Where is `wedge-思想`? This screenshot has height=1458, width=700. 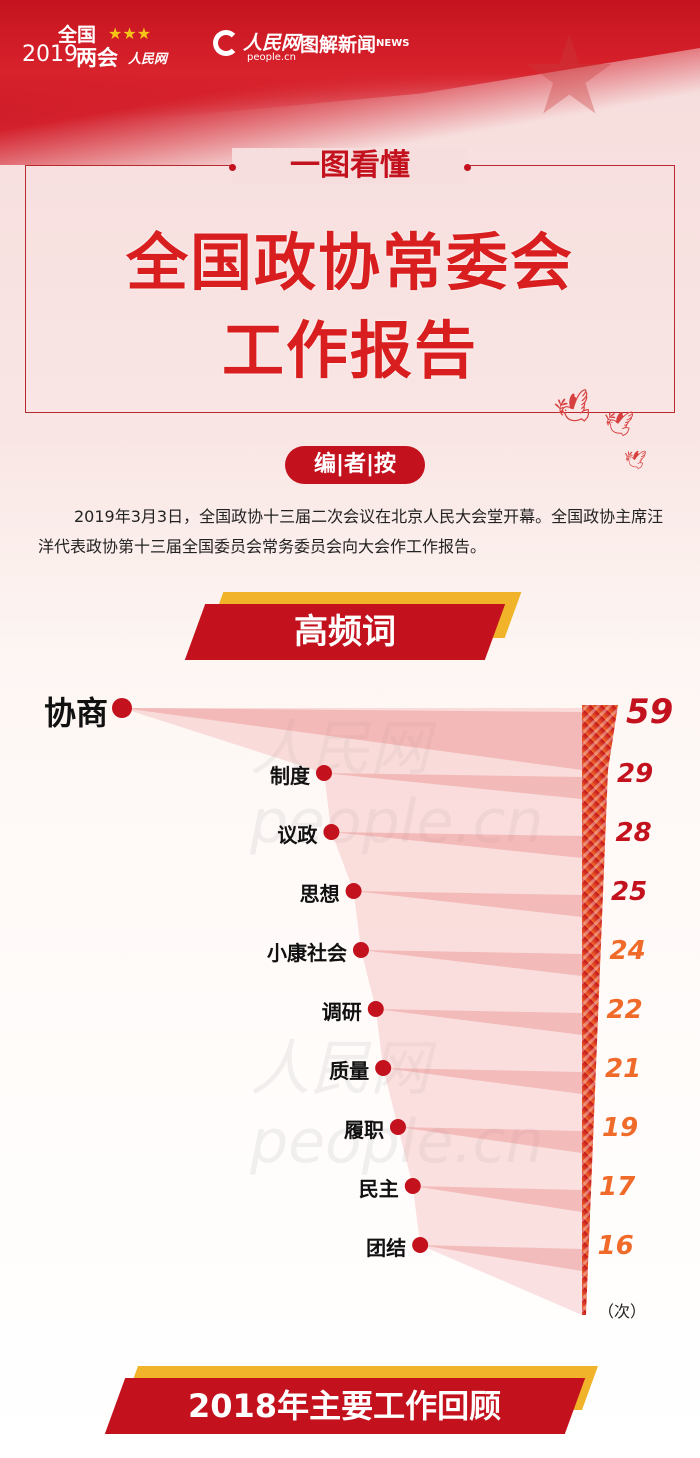 wedge-思想 is located at coordinates (467, 904).